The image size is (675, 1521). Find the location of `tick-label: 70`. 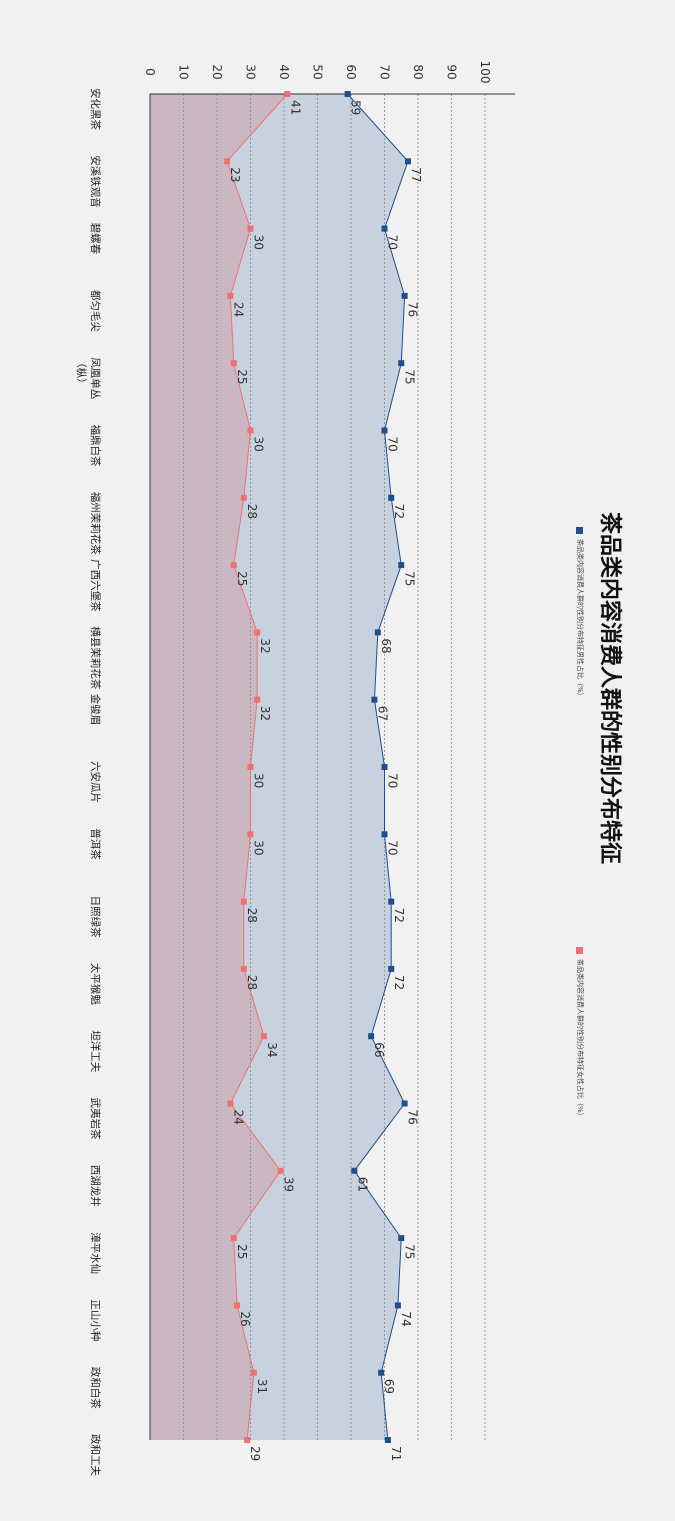

tick-label: 70 is located at coordinates (385, 71).